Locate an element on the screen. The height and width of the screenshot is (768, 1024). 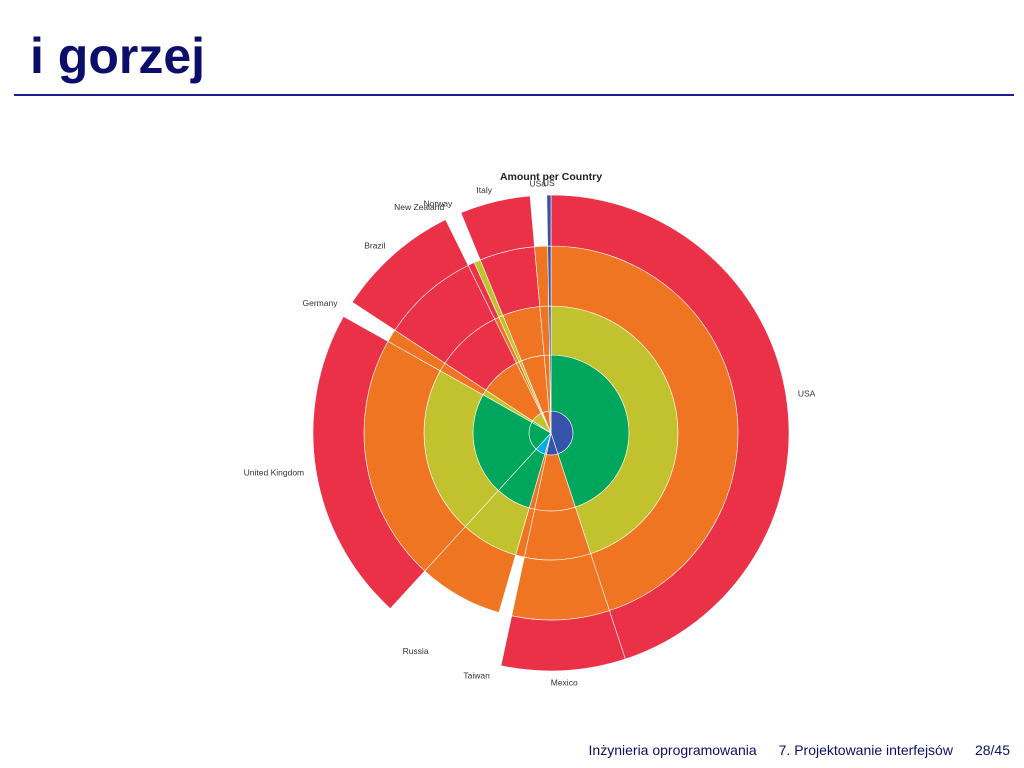
chart-title: Amount per Country is located at coordinates (551, 177).